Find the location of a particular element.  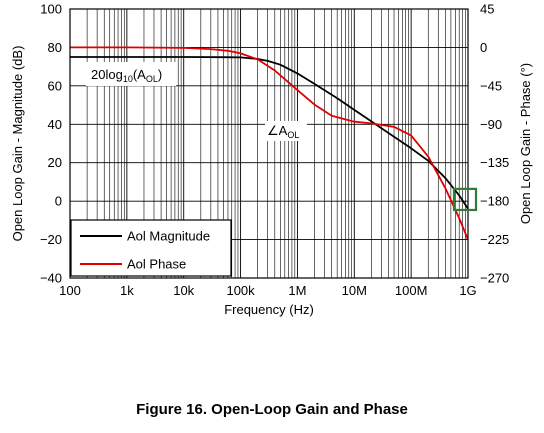

y-left-tick-label: 0 is located at coordinates (58, 201).